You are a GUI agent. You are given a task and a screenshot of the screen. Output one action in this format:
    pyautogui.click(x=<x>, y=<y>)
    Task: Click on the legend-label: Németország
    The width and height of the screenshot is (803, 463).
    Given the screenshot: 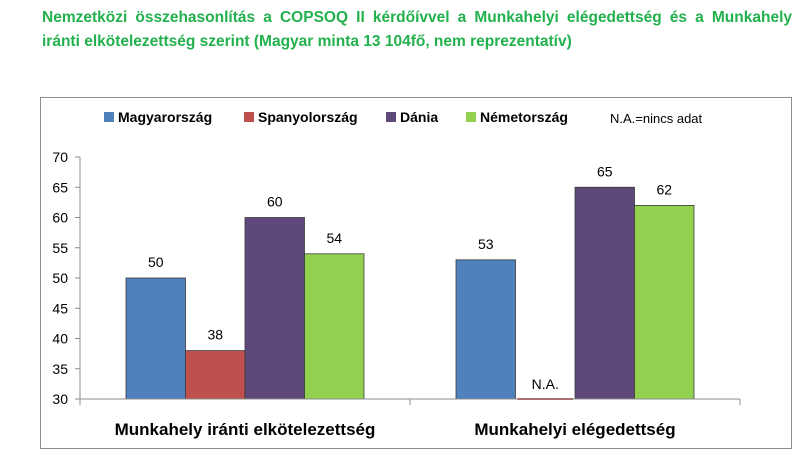 What is the action you would take?
    pyautogui.click(x=524, y=117)
    